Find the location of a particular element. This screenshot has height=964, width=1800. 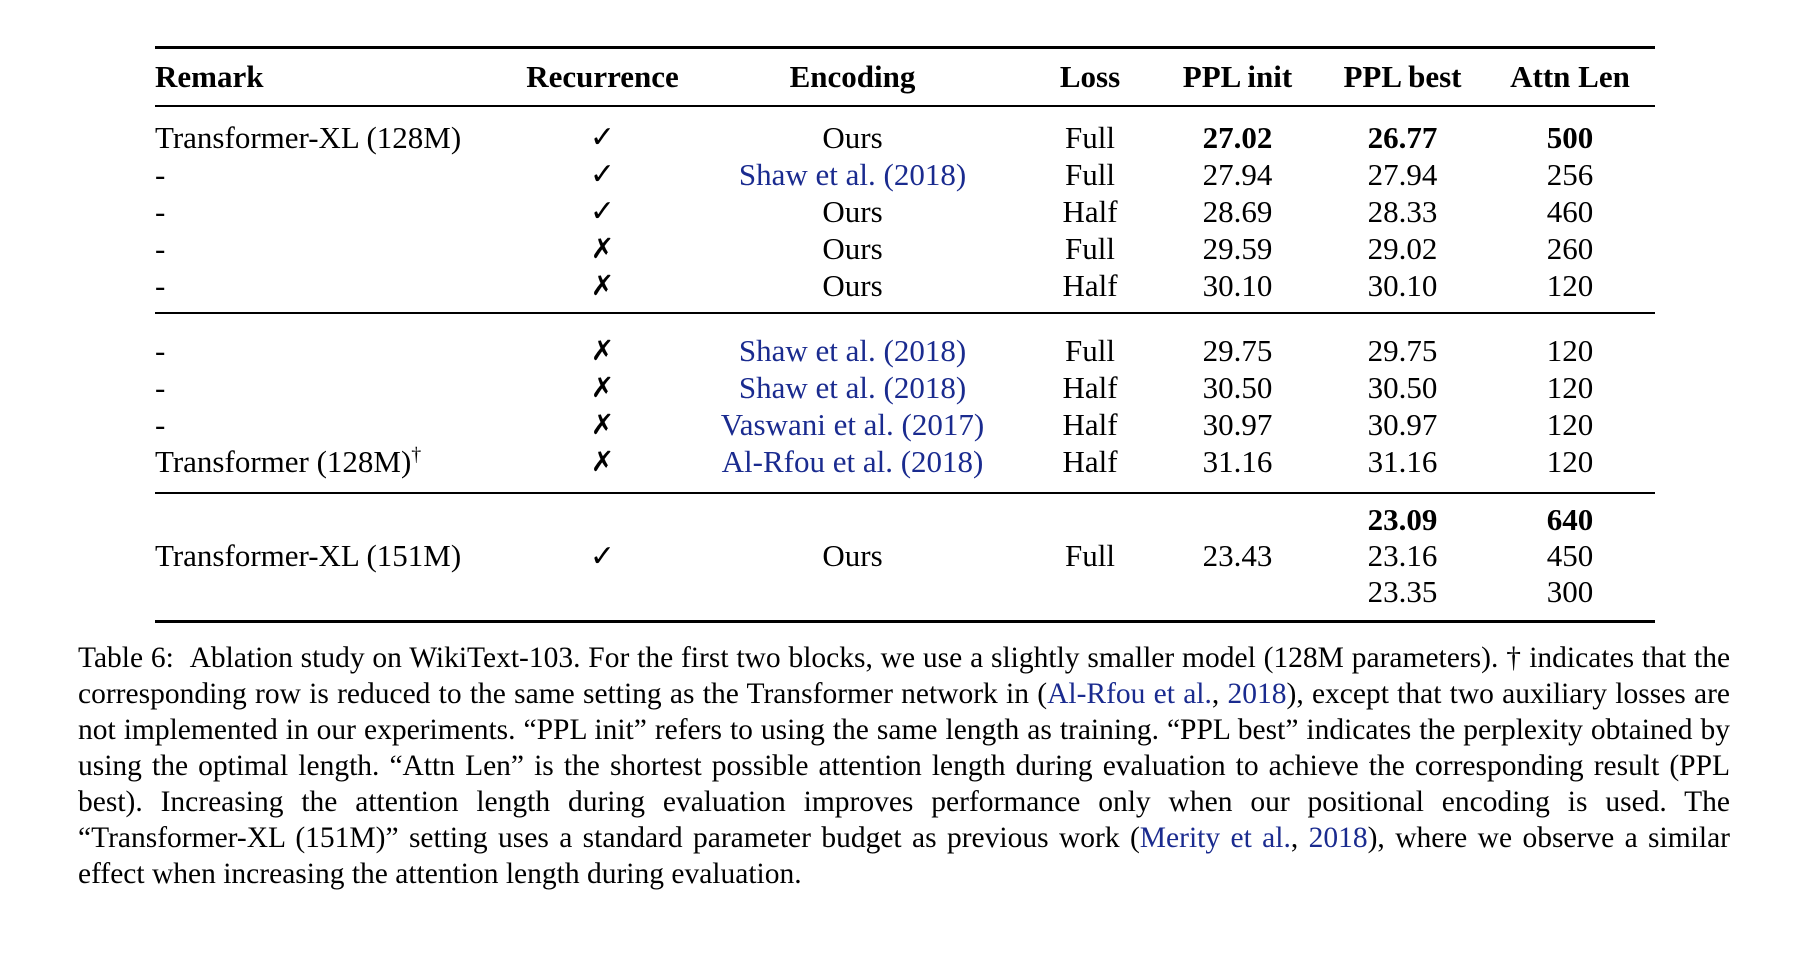

cell-ppl-best: 29.75 is located at coordinates (1402, 350).